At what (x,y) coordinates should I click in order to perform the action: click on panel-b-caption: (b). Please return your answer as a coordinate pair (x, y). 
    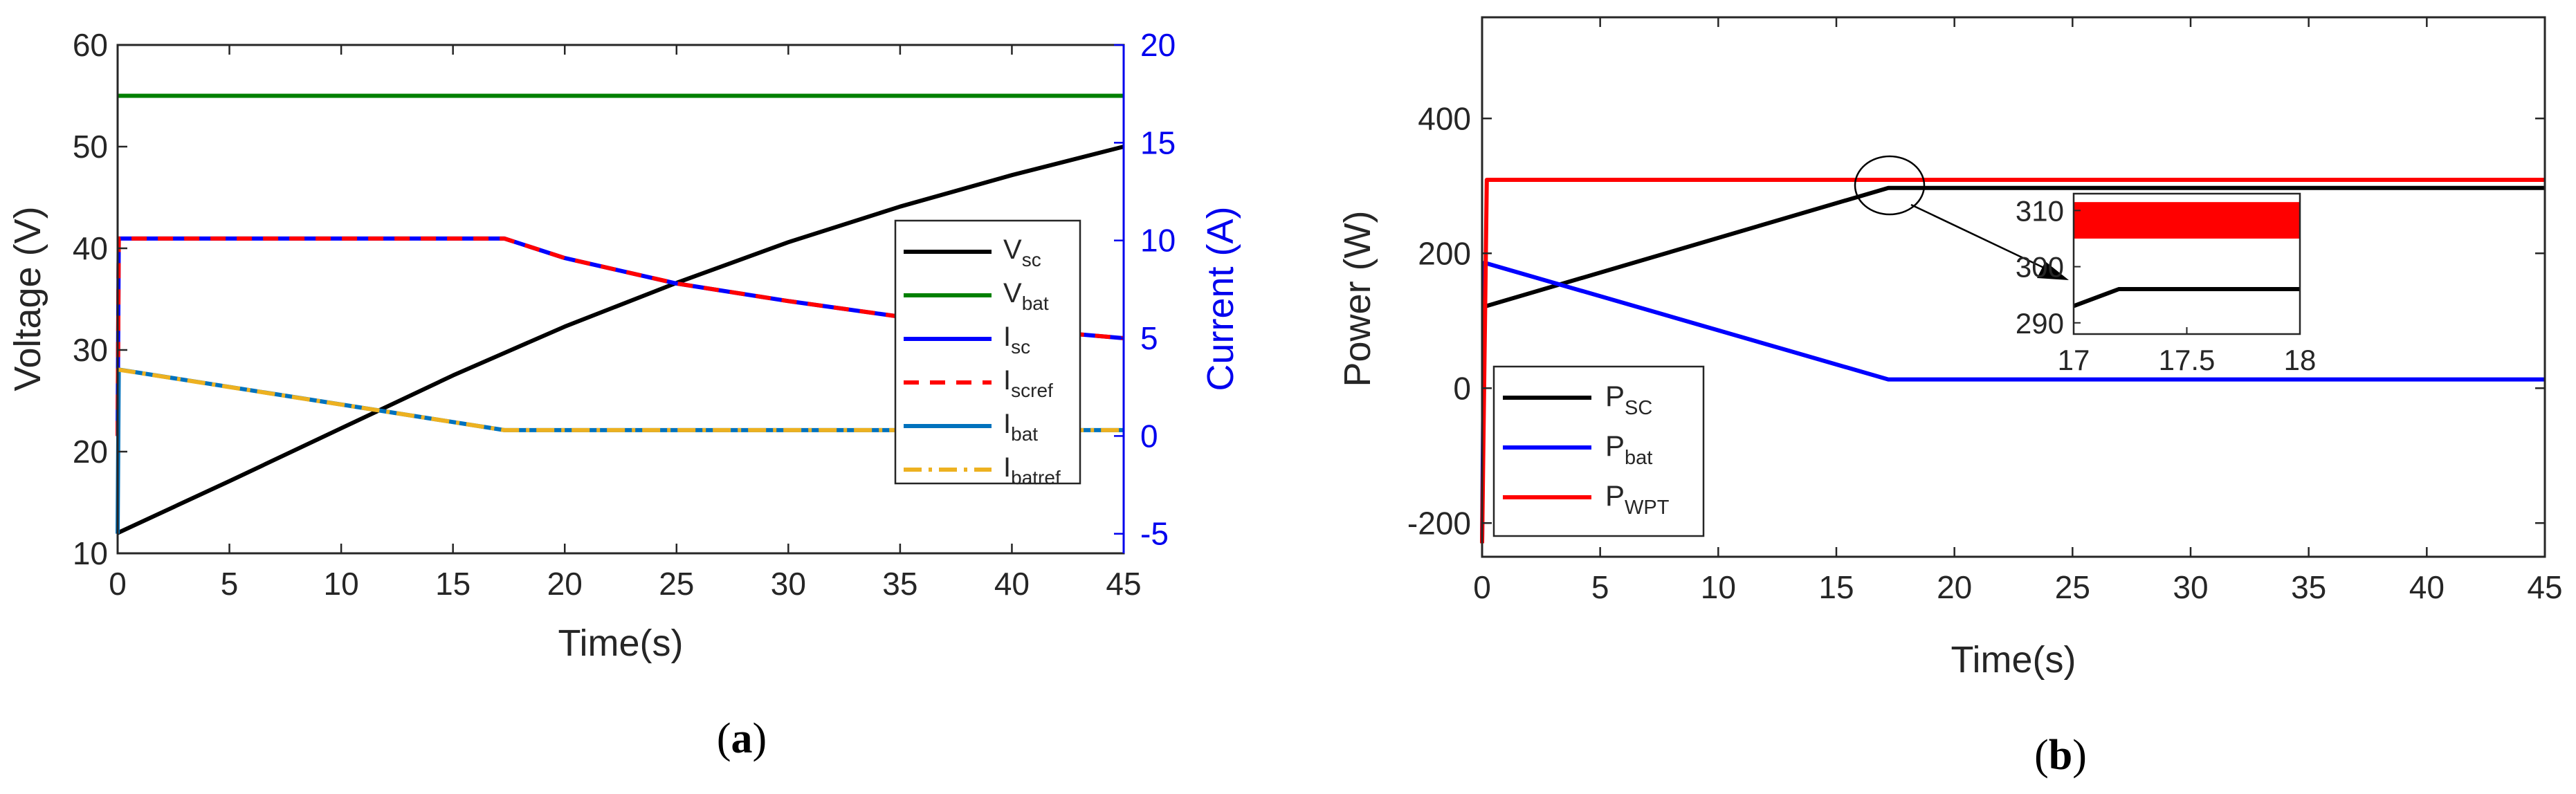
    Looking at the image, I should click on (2061, 755).